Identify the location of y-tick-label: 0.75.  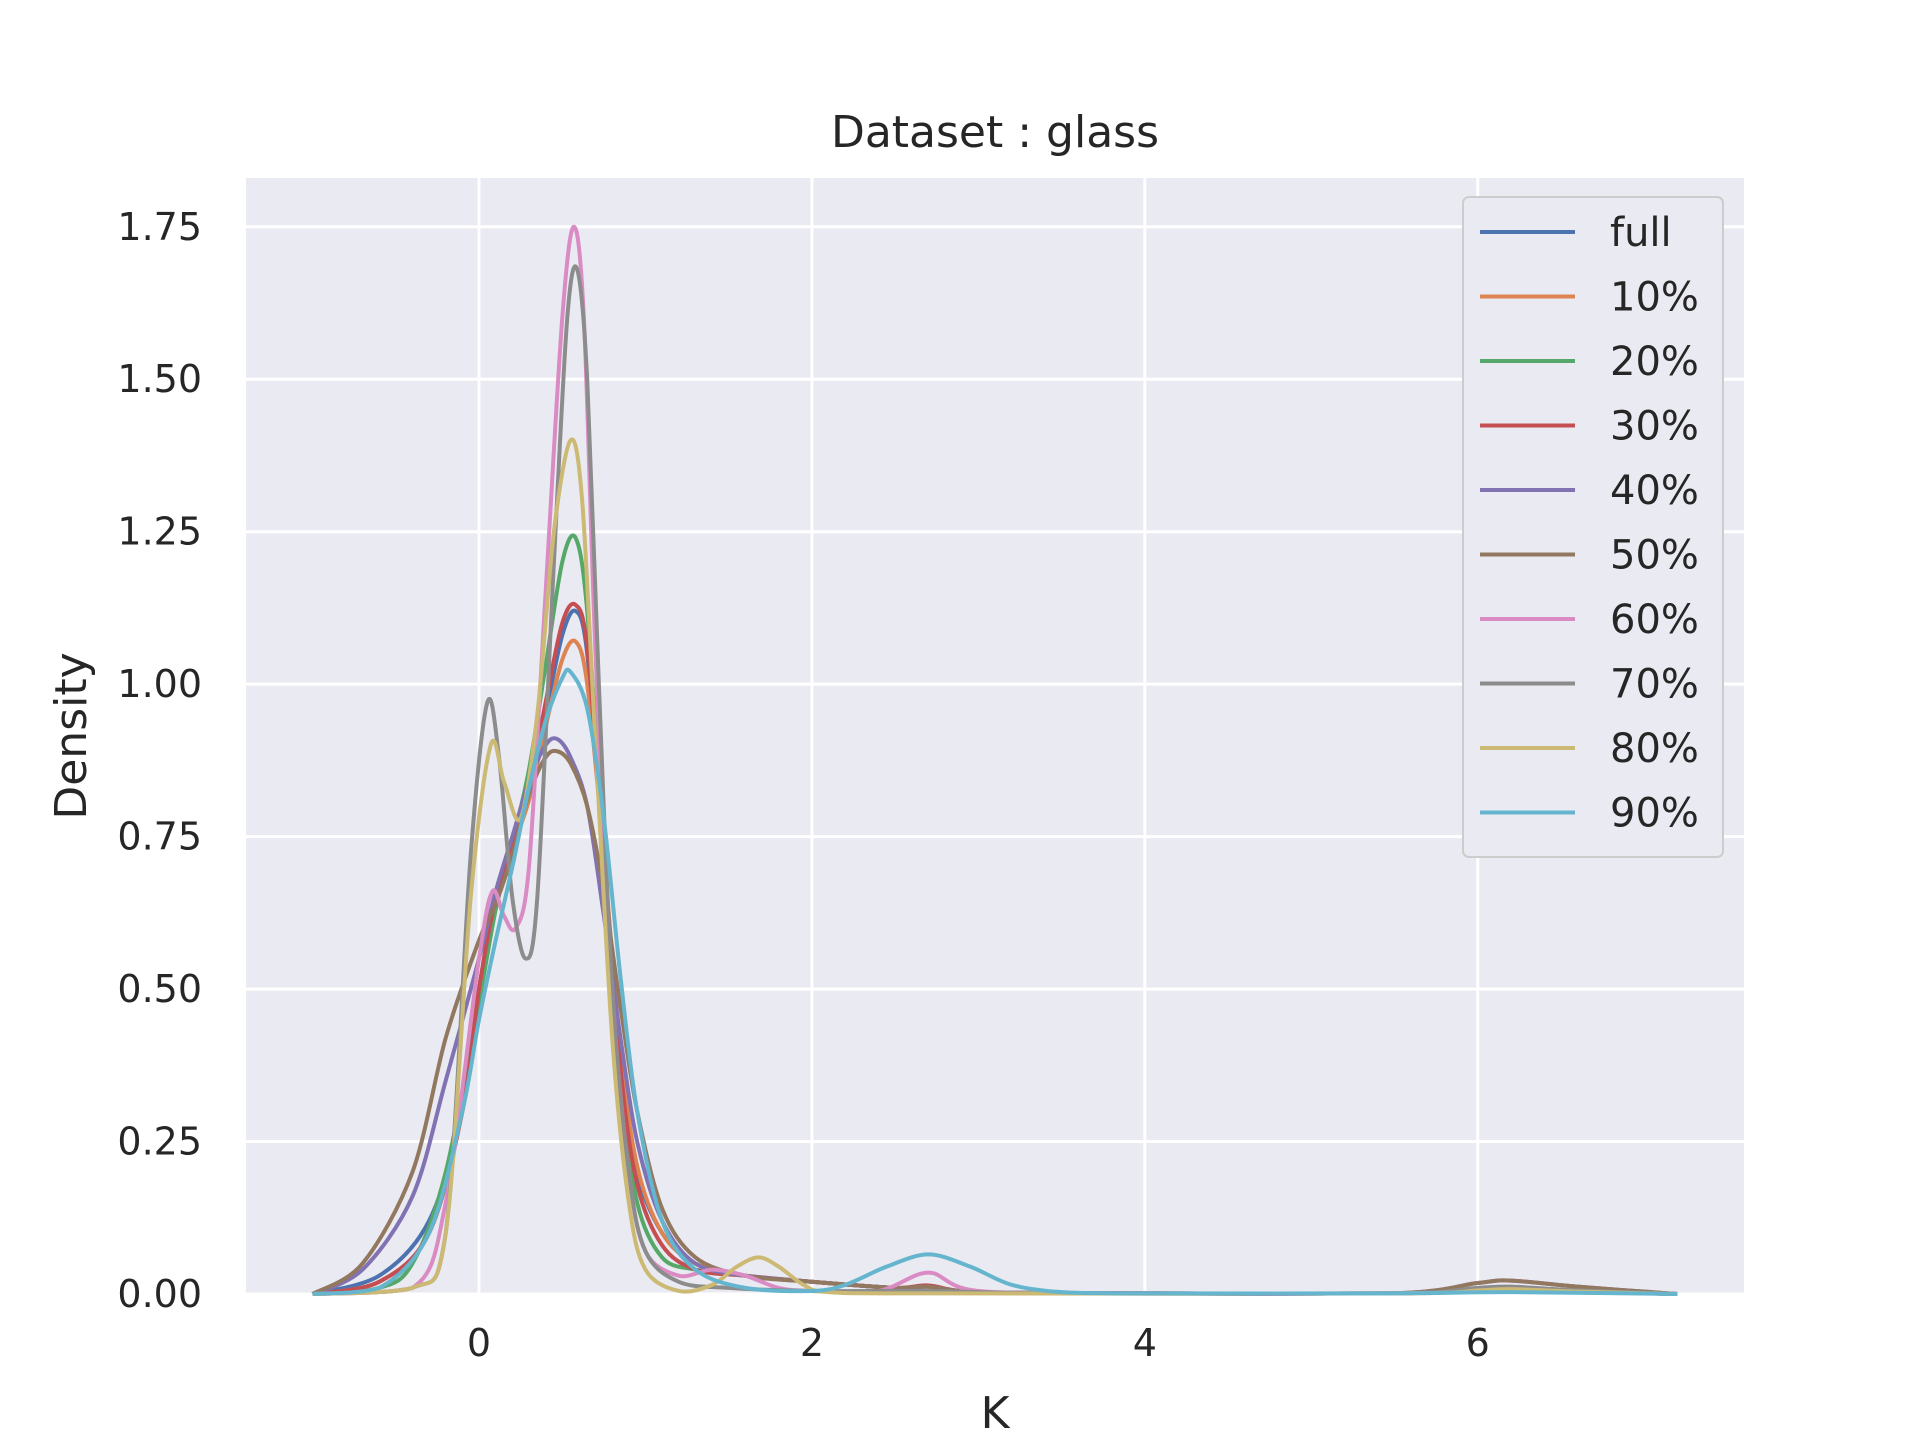
(159, 837).